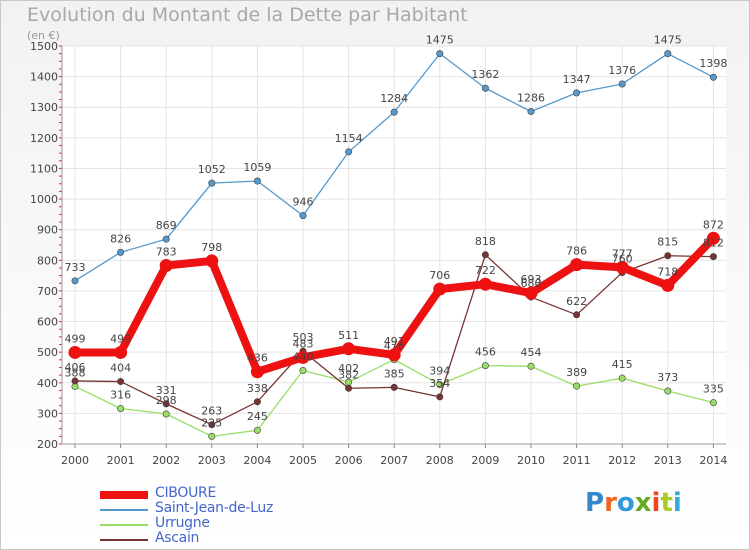 The image size is (750, 550). What do you see at coordinates (577, 79) in the screenshot?
I see `data-label-saint-jean-de-luz: 1347` at bounding box center [577, 79].